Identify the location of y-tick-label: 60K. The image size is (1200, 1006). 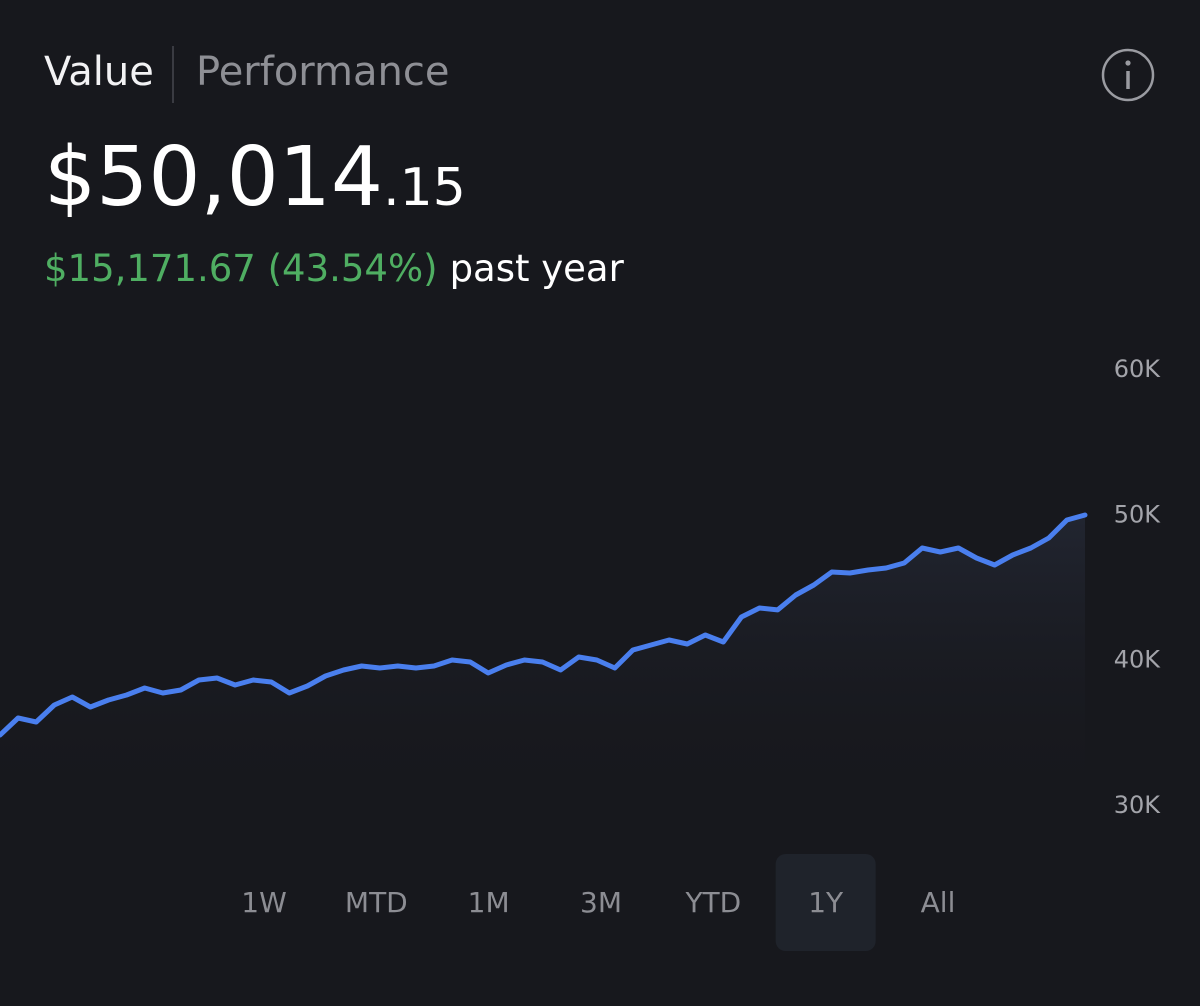
(1138, 369).